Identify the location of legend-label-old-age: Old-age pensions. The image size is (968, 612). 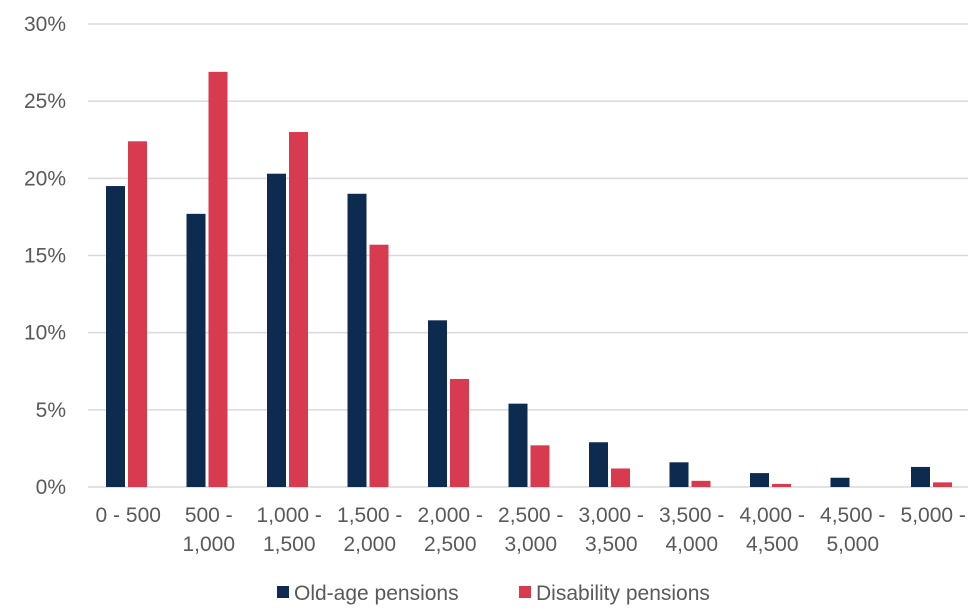
(376, 593).